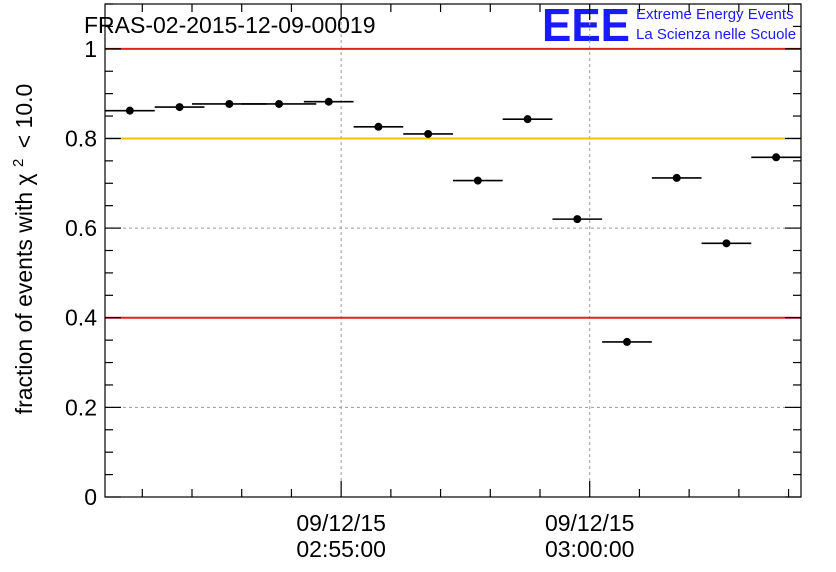 The image size is (836, 572). I want to click on x-tick-label-time: 02:55:00, so click(341, 549).